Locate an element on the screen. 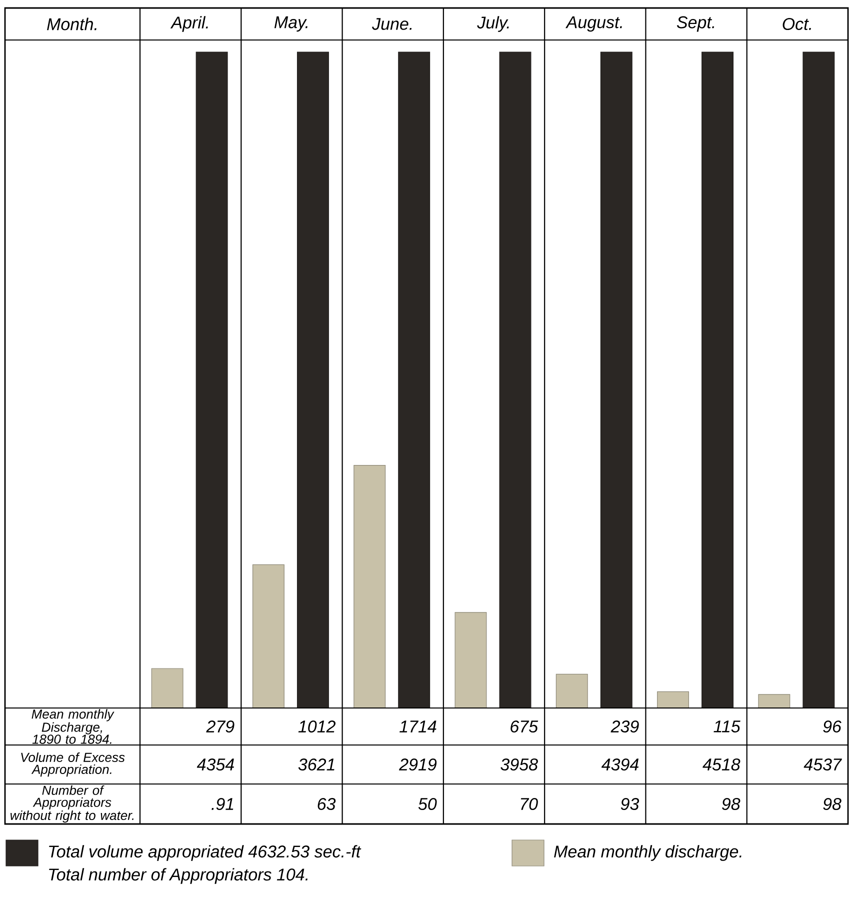  text: .91 is located at coordinates (223, 804).